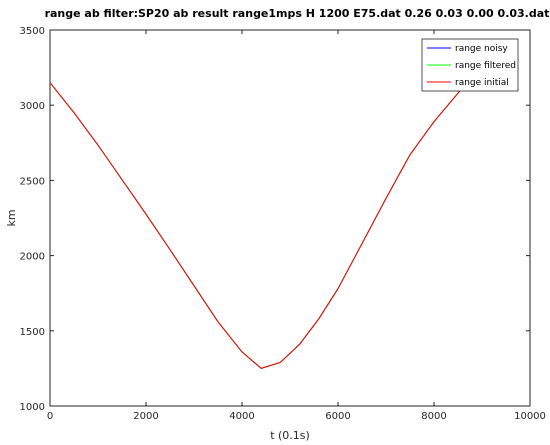 This screenshot has width=550, height=445. Describe the element at coordinates (32, 106) in the screenshot. I see `y-tick-label: 3000` at that location.